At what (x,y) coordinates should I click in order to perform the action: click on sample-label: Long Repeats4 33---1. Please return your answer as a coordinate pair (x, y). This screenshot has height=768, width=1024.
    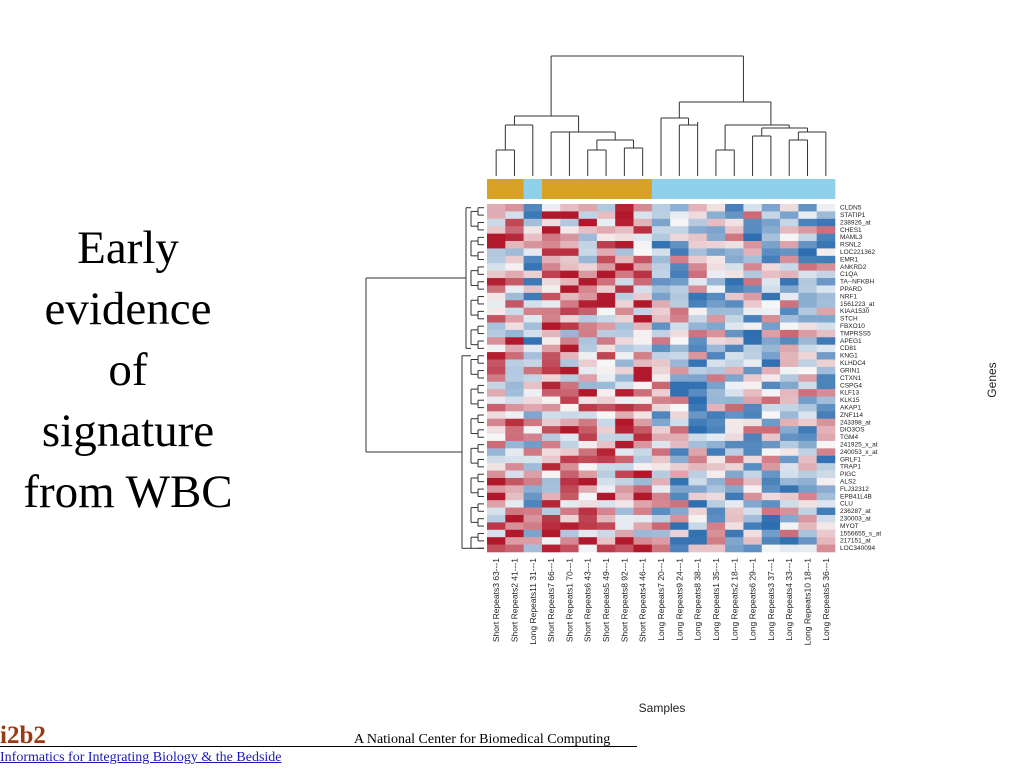
    Looking at the image, I should click on (789, 599).